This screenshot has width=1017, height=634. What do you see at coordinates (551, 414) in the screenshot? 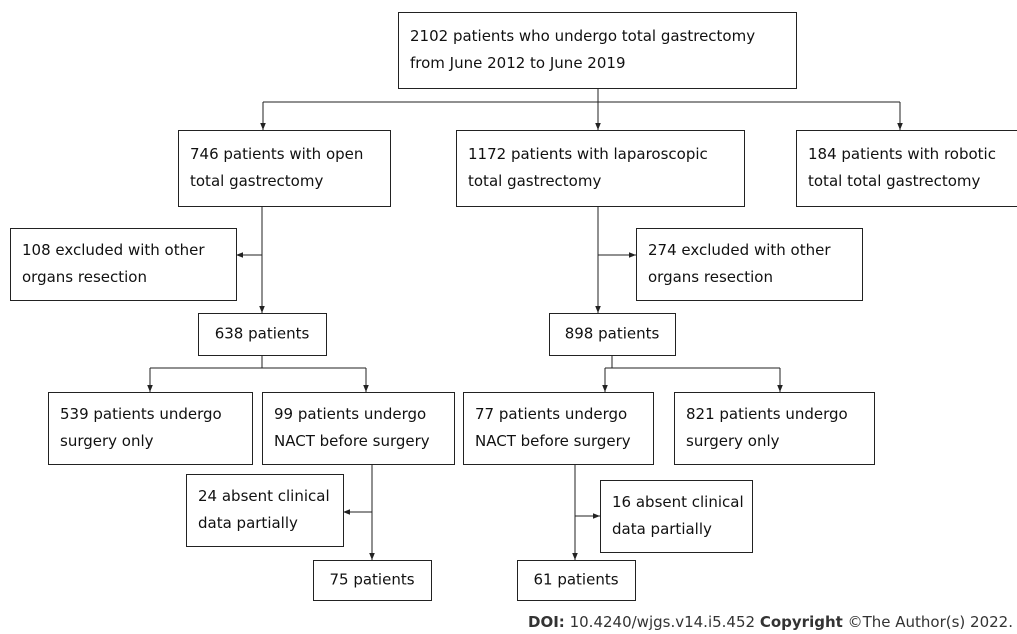
I see `node-label: 77 patients undergo` at bounding box center [551, 414].